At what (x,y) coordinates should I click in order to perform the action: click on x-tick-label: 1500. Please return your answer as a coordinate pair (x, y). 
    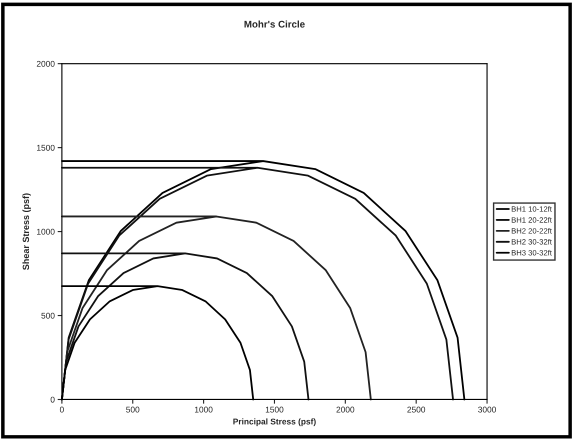
    Looking at the image, I should click on (275, 409).